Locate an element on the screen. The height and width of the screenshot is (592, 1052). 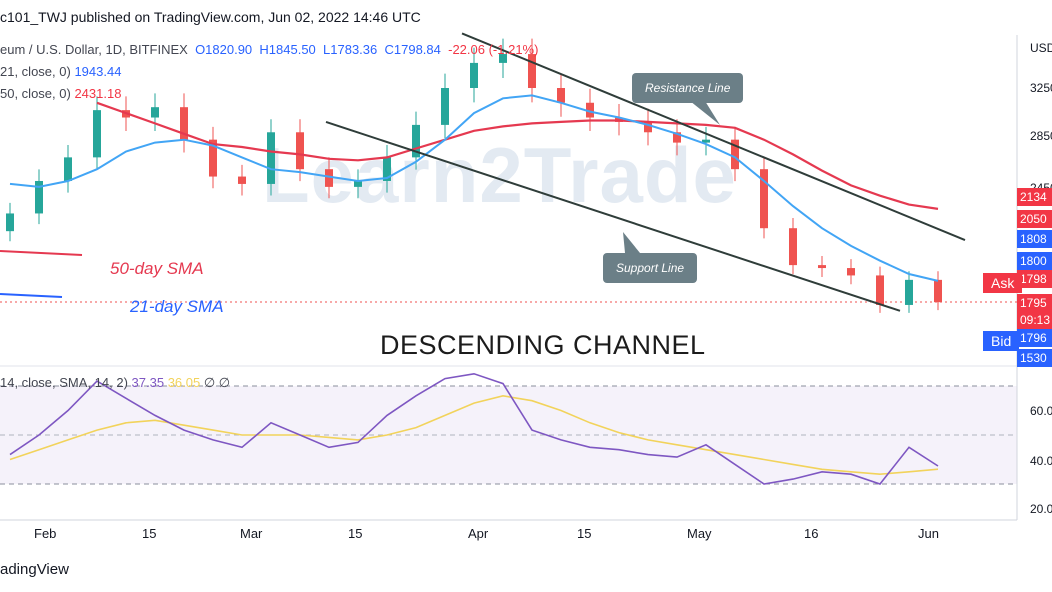
ma21-value: 1943.44 is located at coordinates (98, 71).